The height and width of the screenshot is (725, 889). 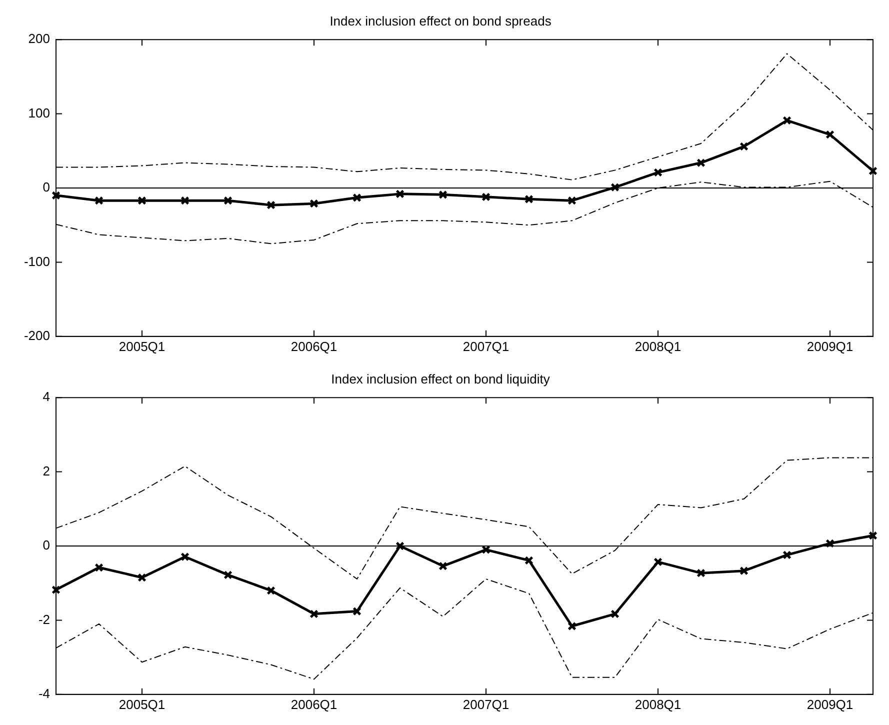 I want to click on y-tick-label: -100, so click(x=37, y=261).